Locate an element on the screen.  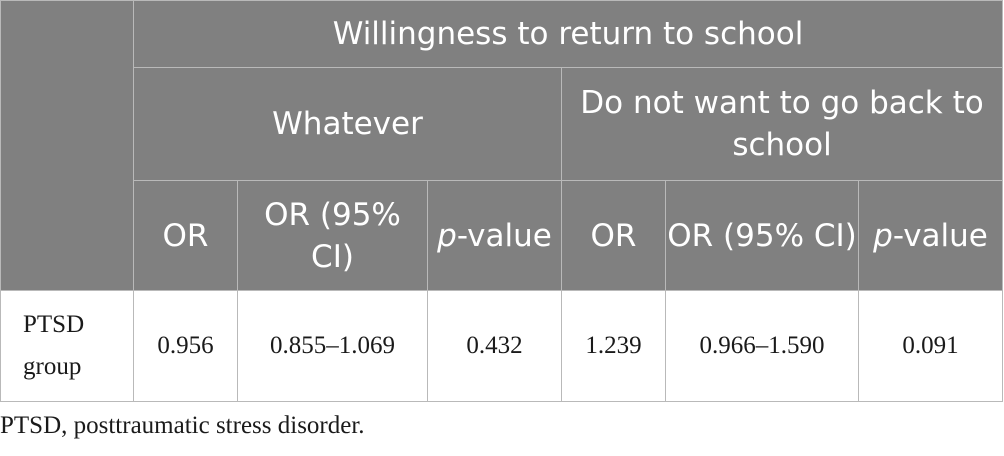
table-cell: 0.432 is located at coordinates (494, 346).